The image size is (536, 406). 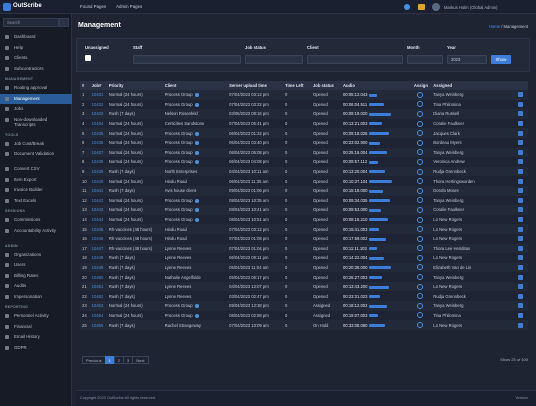 What do you see at coordinates (97, 267) in the screenshot?
I see `job-link: 10449` at bounding box center [97, 267].